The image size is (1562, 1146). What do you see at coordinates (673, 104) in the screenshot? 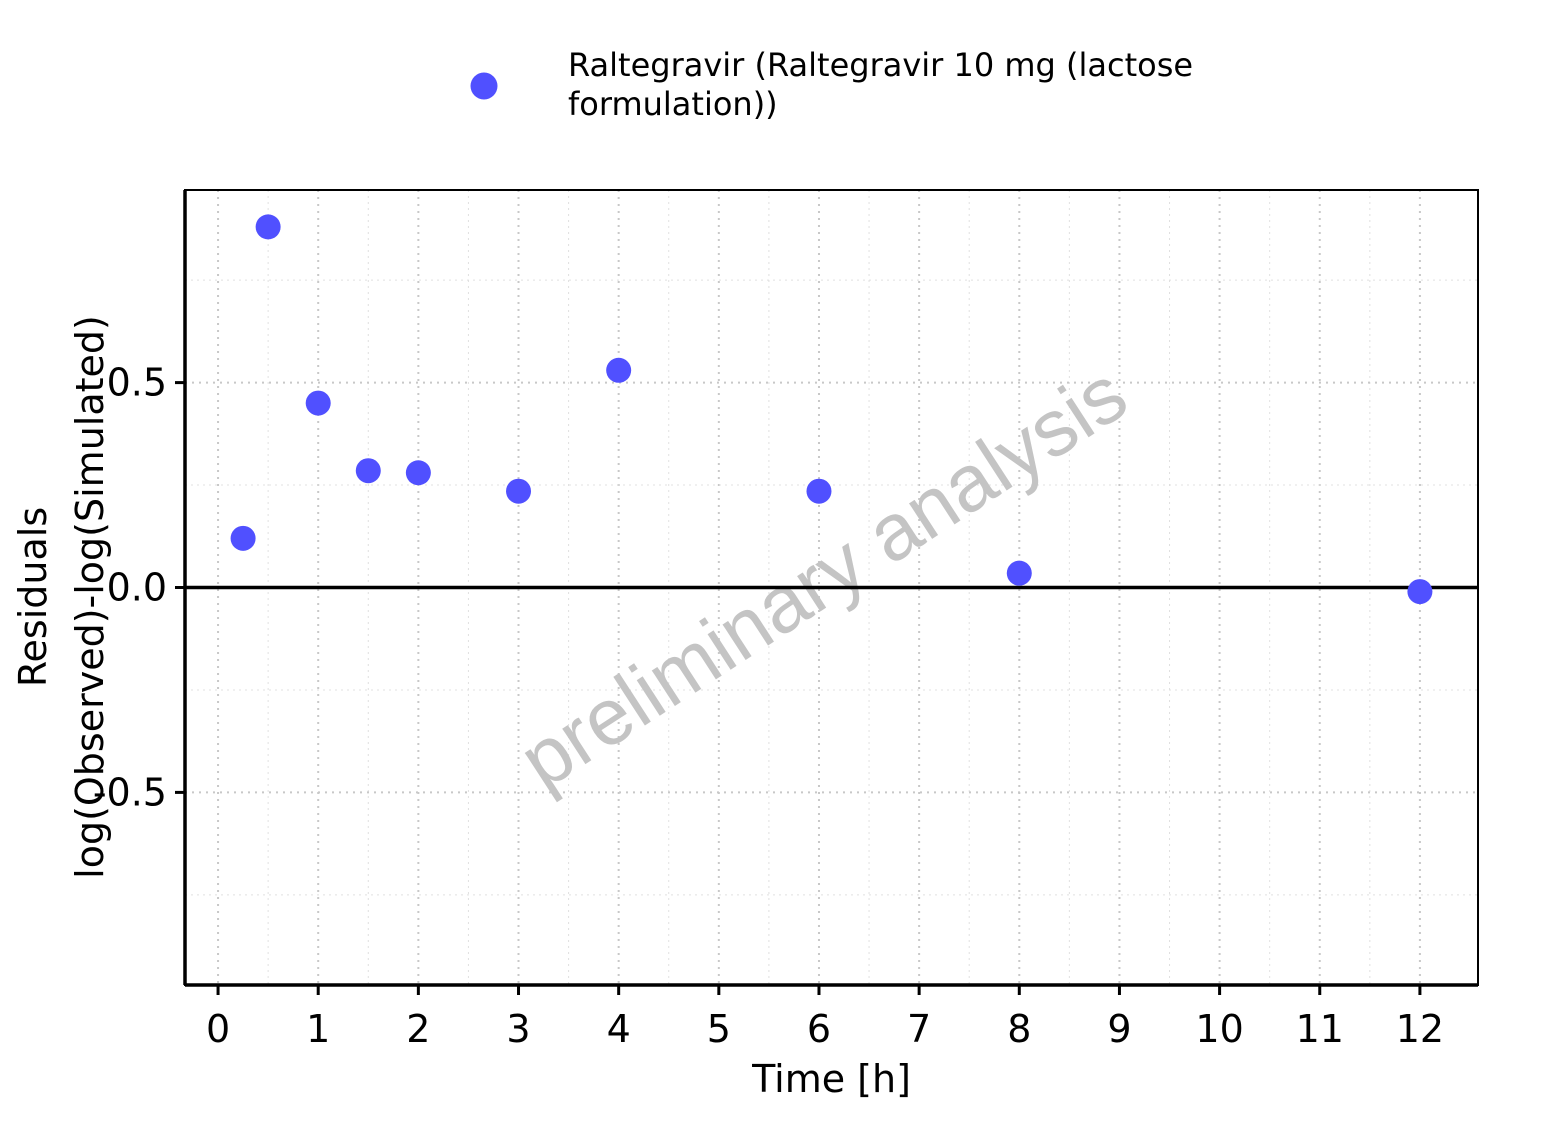
I see `legend-label-line-2: formulation))` at bounding box center [673, 104].